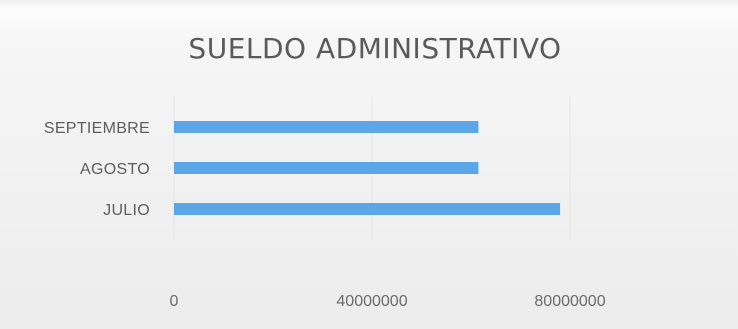 This screenshot has height=329, width=738. I want to click on category-label-julio: JULIO, so click(126, 210).